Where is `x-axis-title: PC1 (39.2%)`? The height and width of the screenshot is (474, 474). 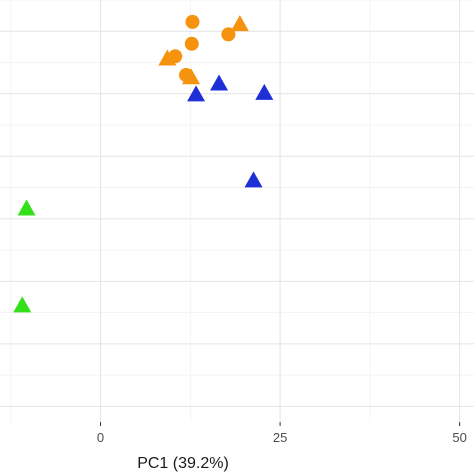 x-axis-title: PC1 (39.2%) is located at coordinates (183, 463).